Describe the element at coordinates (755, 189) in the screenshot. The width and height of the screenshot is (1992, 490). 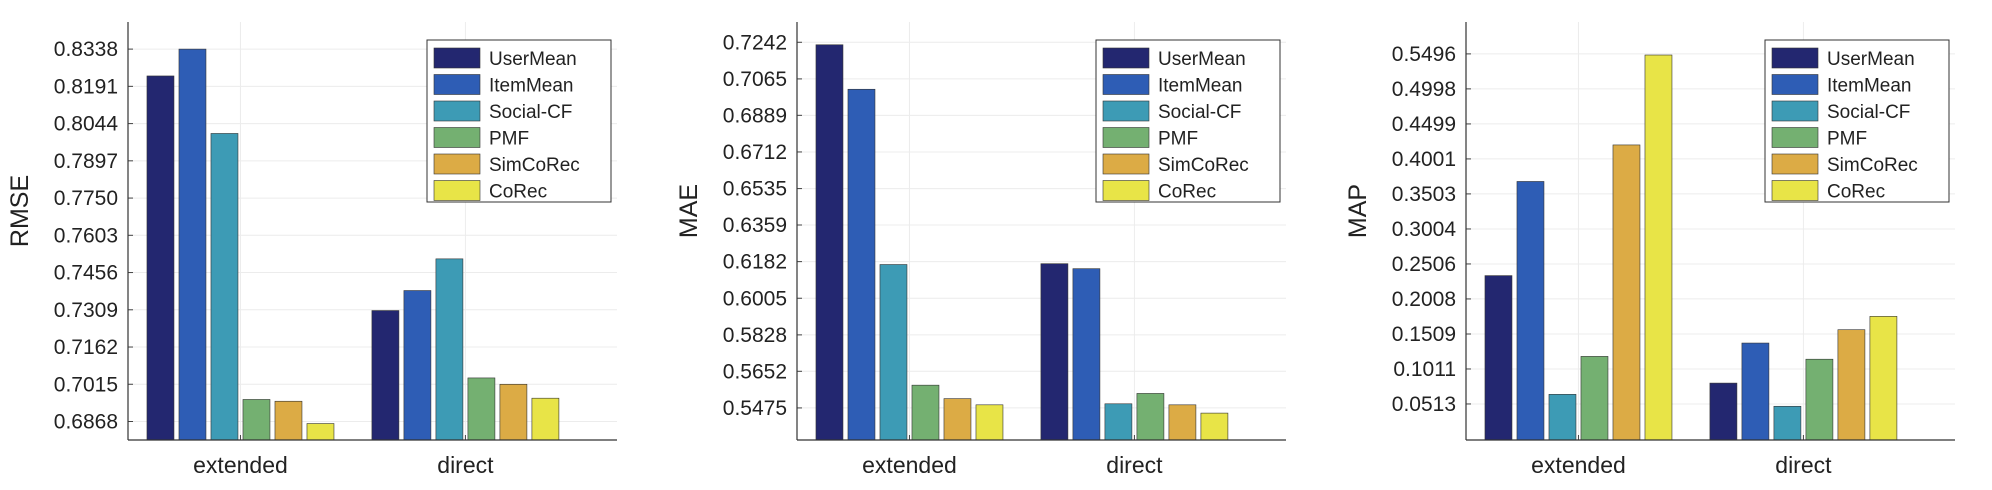
I see `y-tick-label: 0.6535` at that location.